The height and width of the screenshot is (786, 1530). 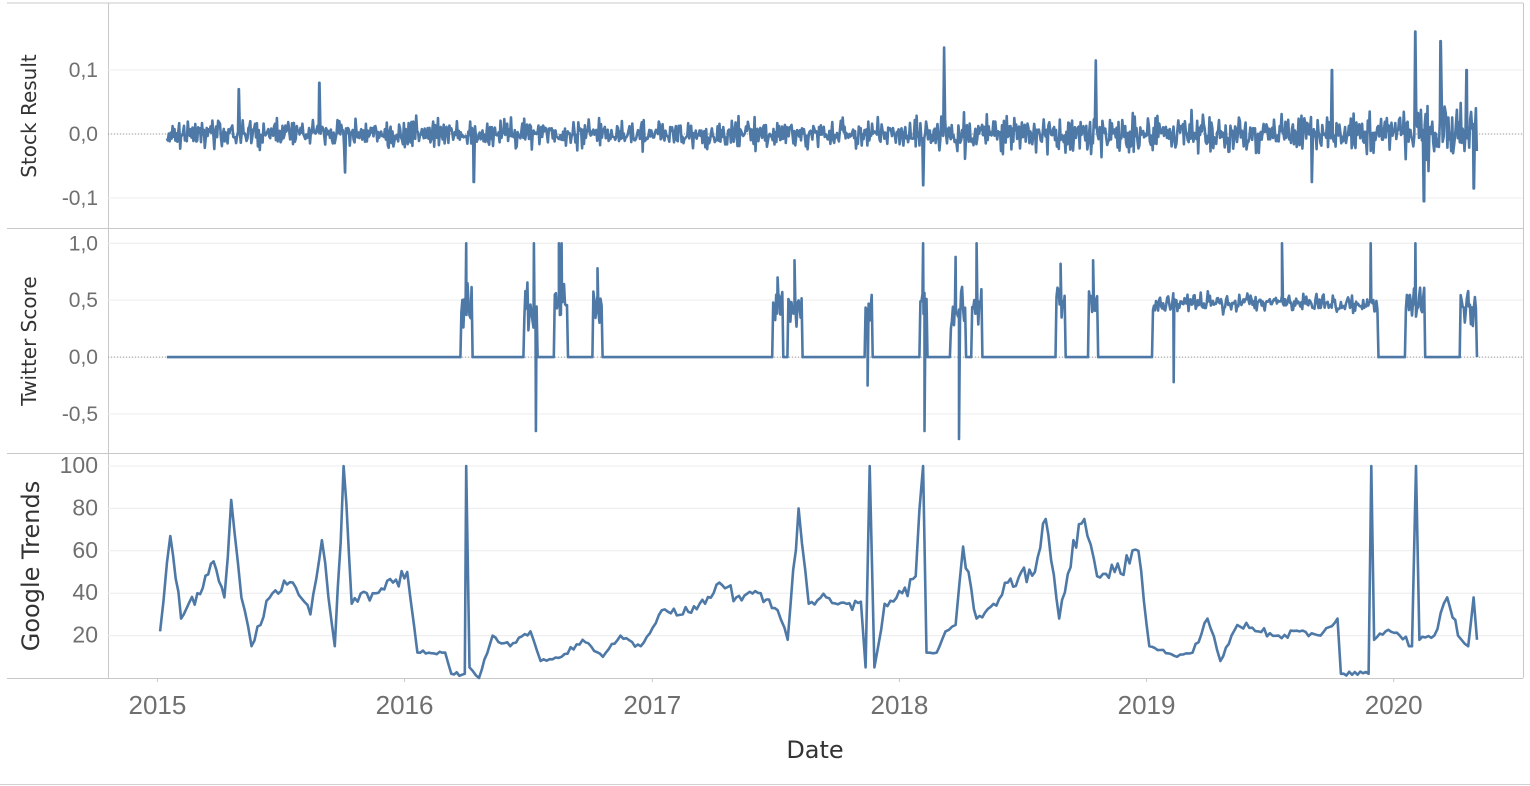 What do you see at coordinates (83, 300) in the screenshot?
I see `y-tick-label: 0,5` at bounding box center [83, 300].